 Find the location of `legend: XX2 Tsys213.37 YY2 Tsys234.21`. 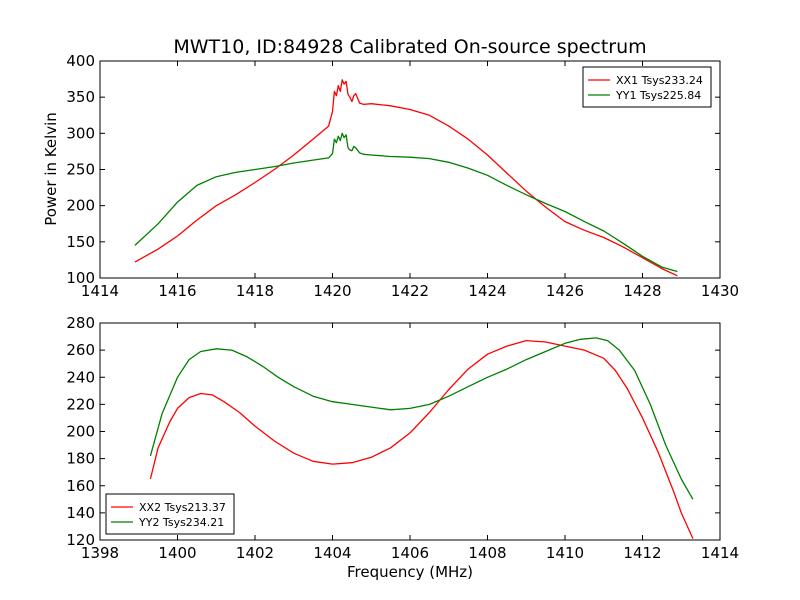

legend: XX2 Tsys213.37 YY2 Tsys234.21 is located at coordinates (170, 514).